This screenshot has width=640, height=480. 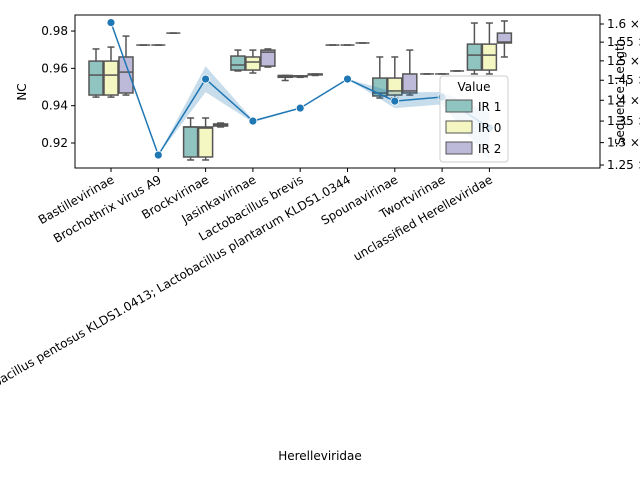 What do you see at coordinates (620, 92) in the screenshot?
I see `y2-axis-label: Sequence_Length` at bounding box center [620, 92].